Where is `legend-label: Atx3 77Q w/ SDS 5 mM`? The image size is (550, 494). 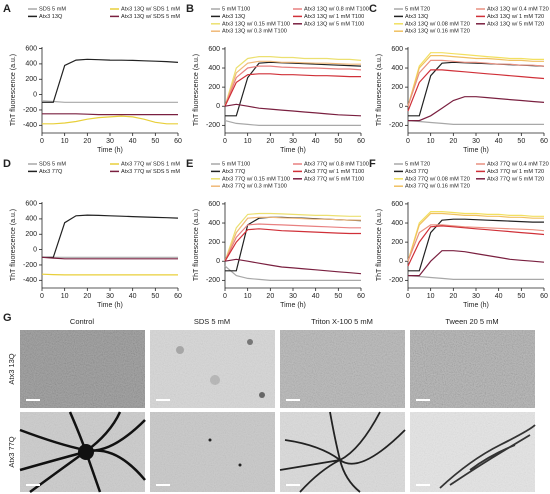 legend-label: Atx3 77Q w/ SDS 5 mM is located at coordinates (150, 172).